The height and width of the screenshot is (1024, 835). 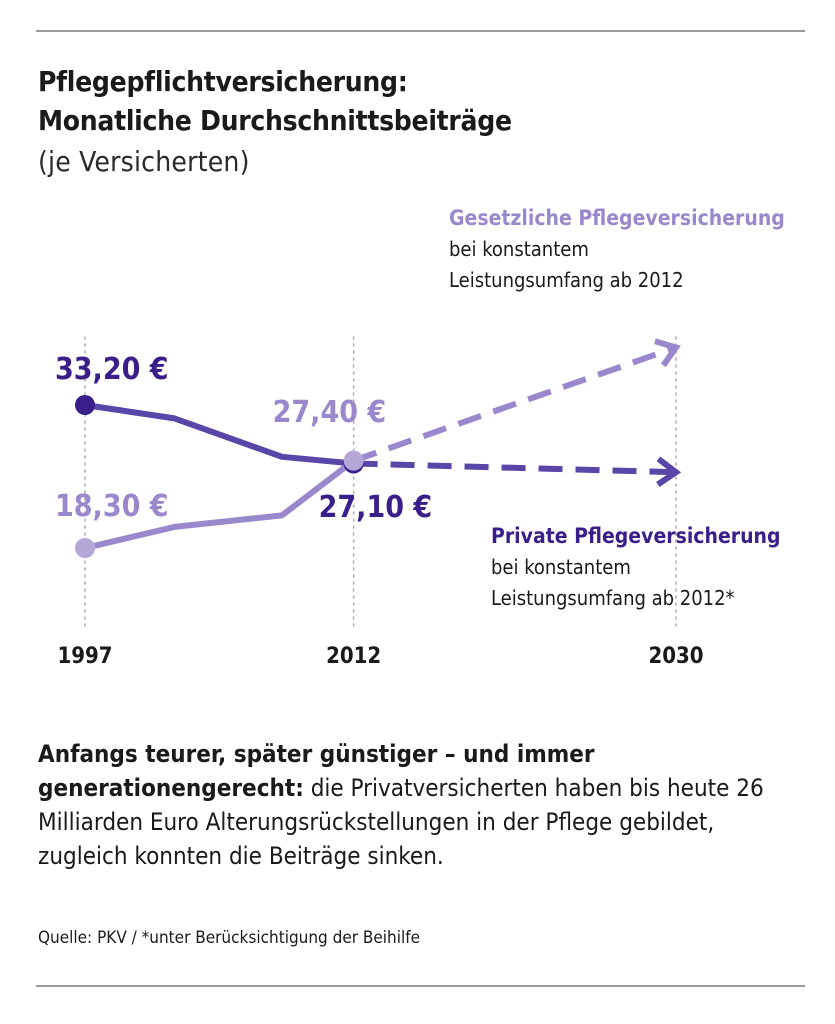 What do you see at coordinates (144, 161) in the screenshot?
I see `chart-subtitle: (je Versicherten)` at bounding box center [144, 161].